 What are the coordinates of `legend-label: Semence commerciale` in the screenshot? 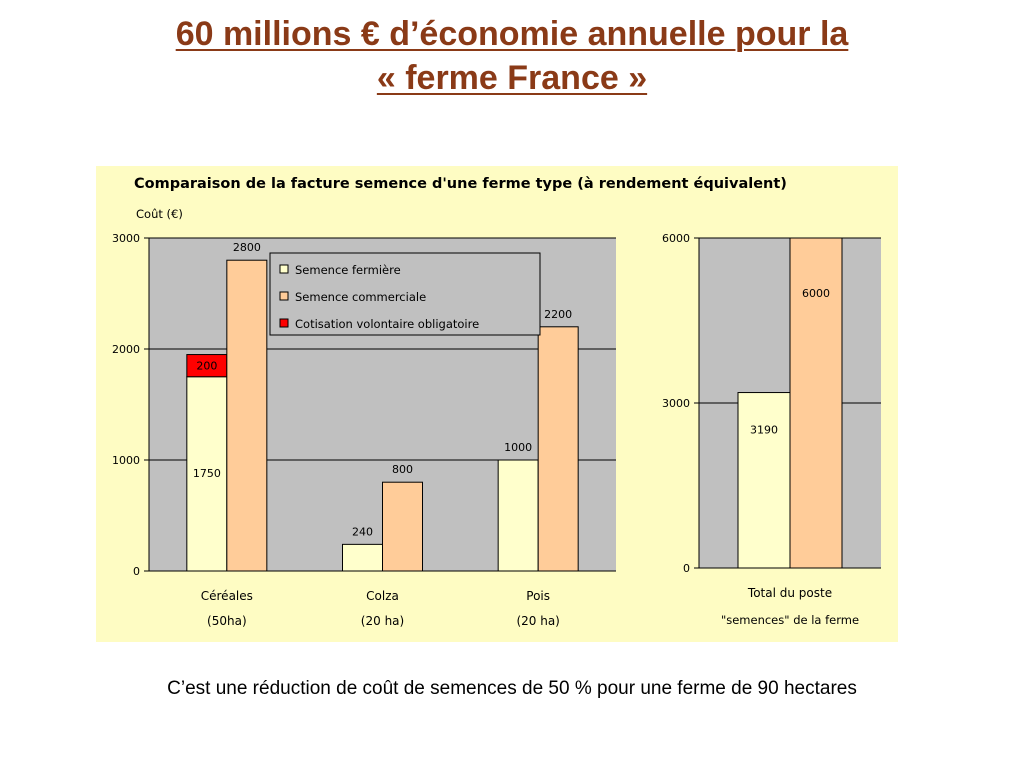 It's located at (360, 297).